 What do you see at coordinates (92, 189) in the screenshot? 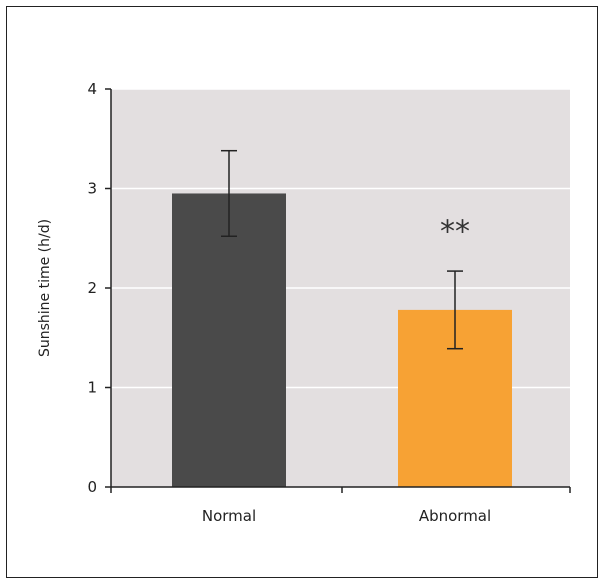
I see `y-tick-label: 3` at bounding box center [92, 189].